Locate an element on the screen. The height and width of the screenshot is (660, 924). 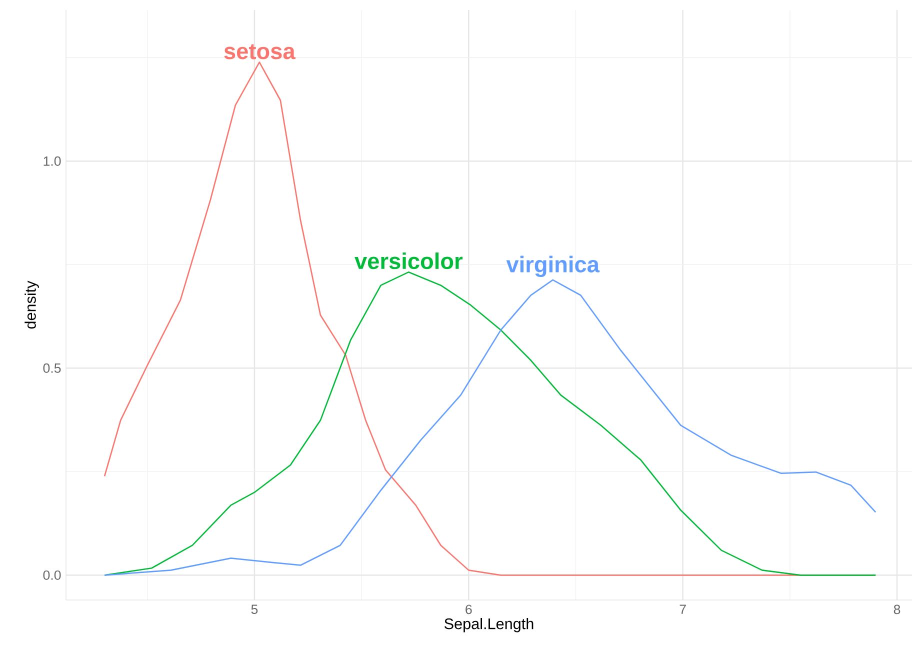
x-tick-label: 5 is located at coordinates (254, 609).